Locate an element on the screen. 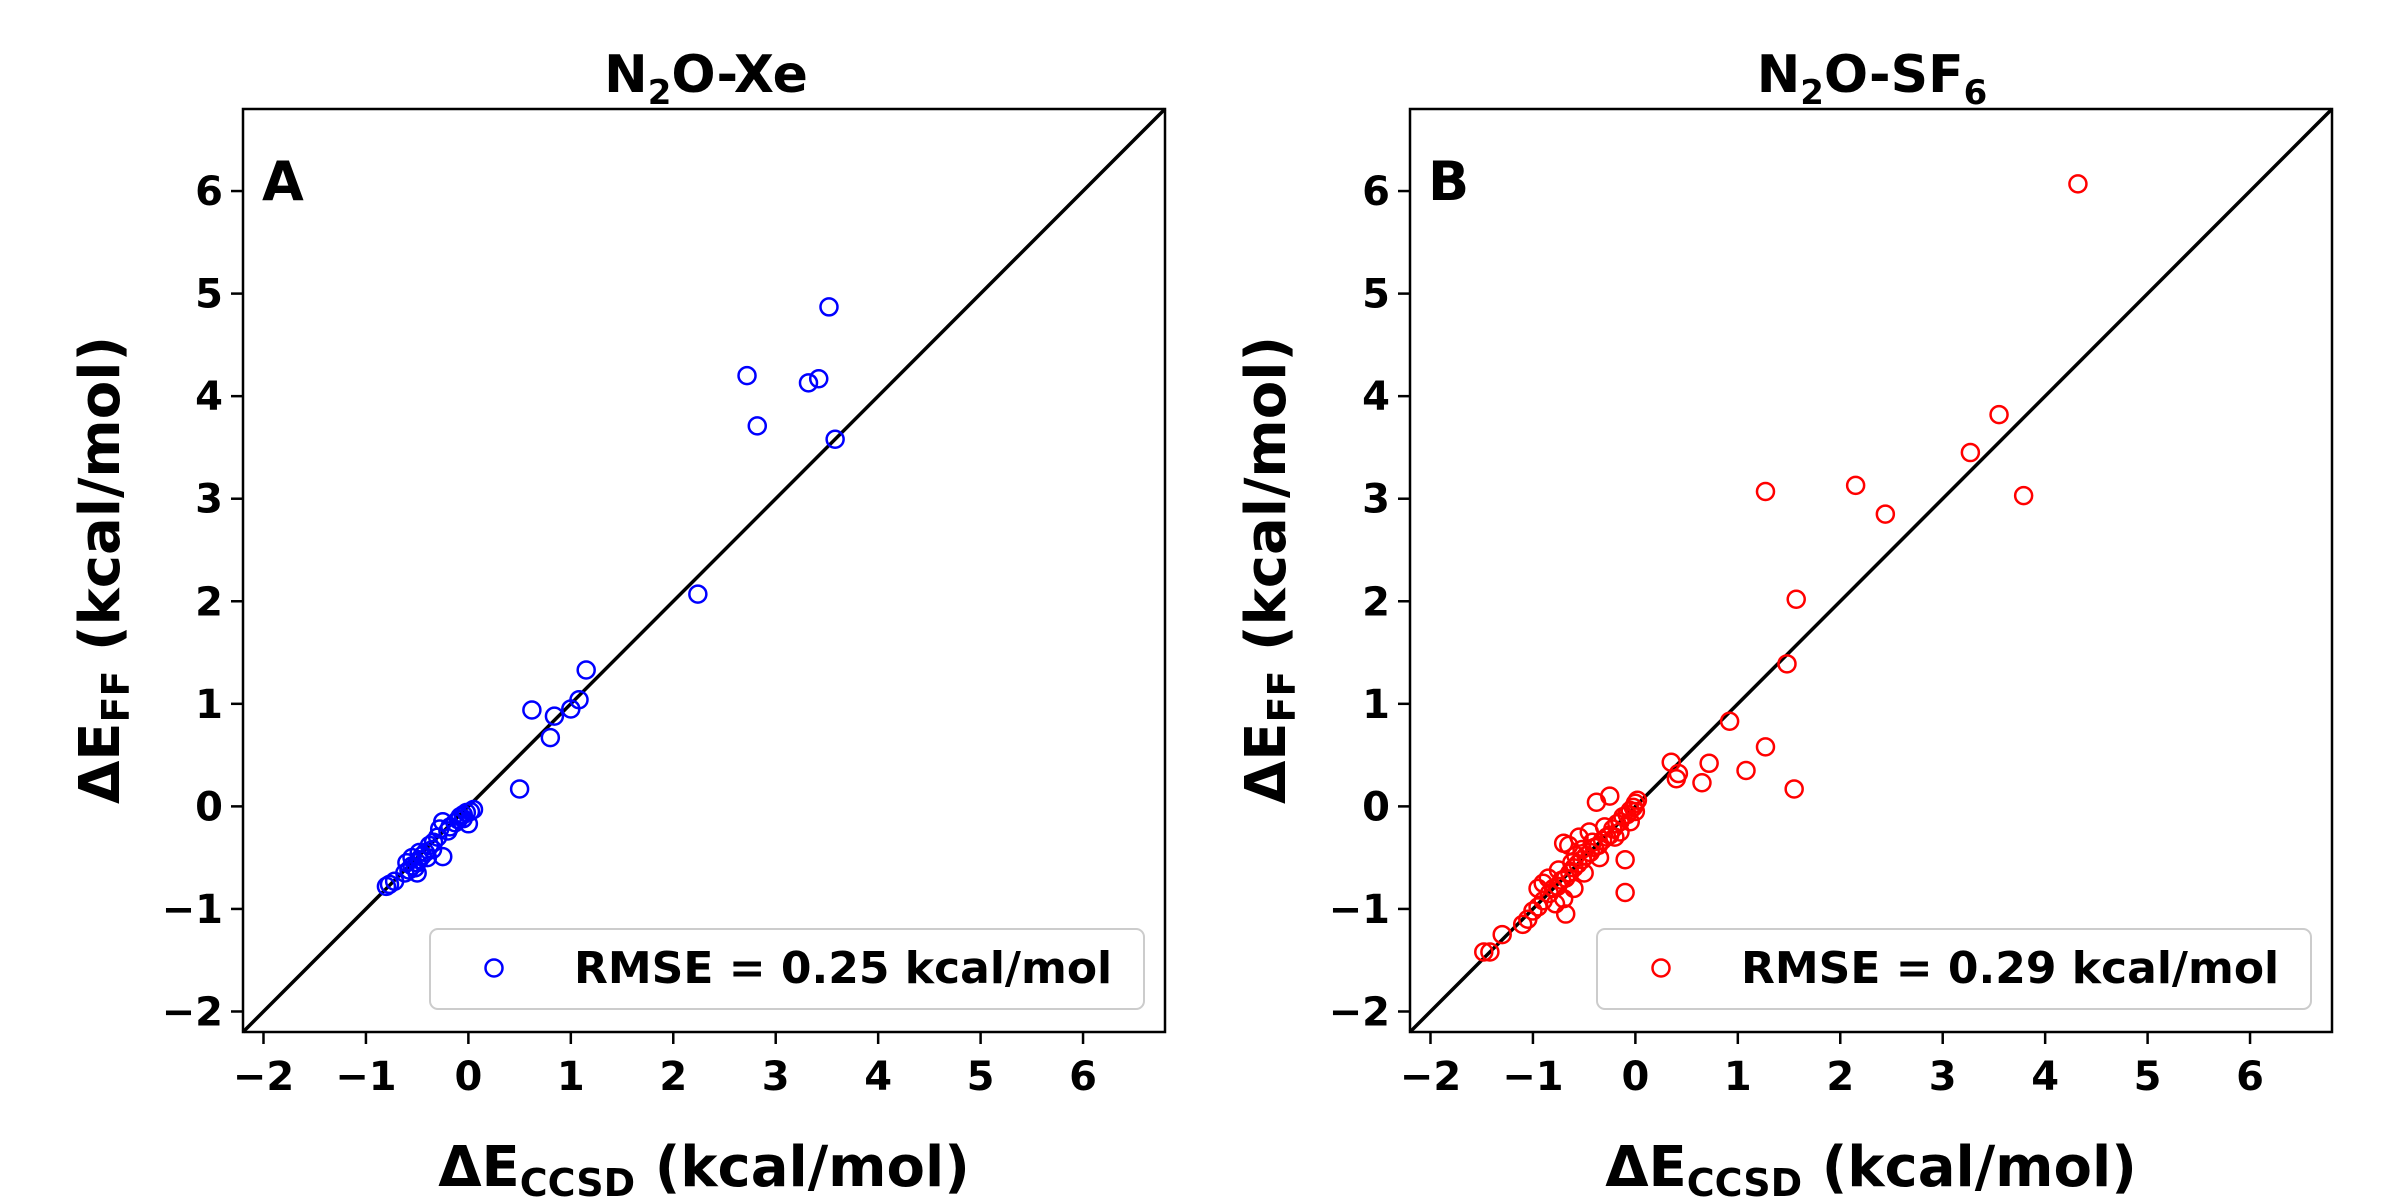 The width and height of the screenshot is (2400, 1200). panel-a-ylabel-main: ΔE is located at coordinates (100, 763).